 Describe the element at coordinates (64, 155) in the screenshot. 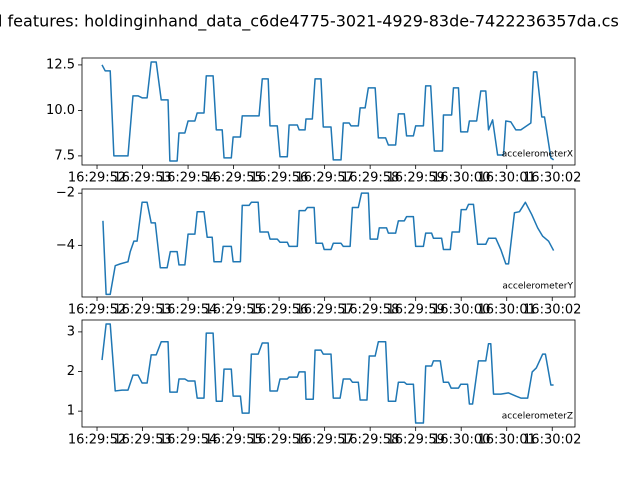

I see `y-tick-label: 7.5` at that location.